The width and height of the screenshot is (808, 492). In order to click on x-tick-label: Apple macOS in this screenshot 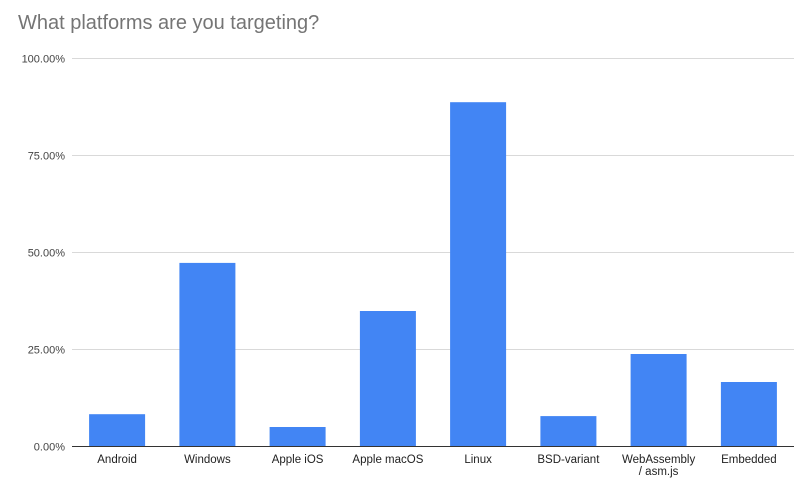, I will do `click(387, 460)`.